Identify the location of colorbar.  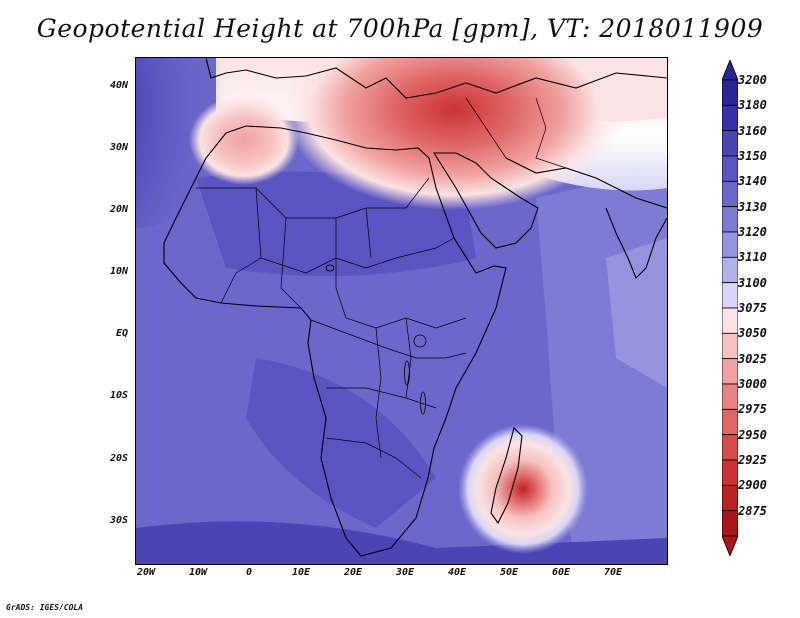
(730, 308).